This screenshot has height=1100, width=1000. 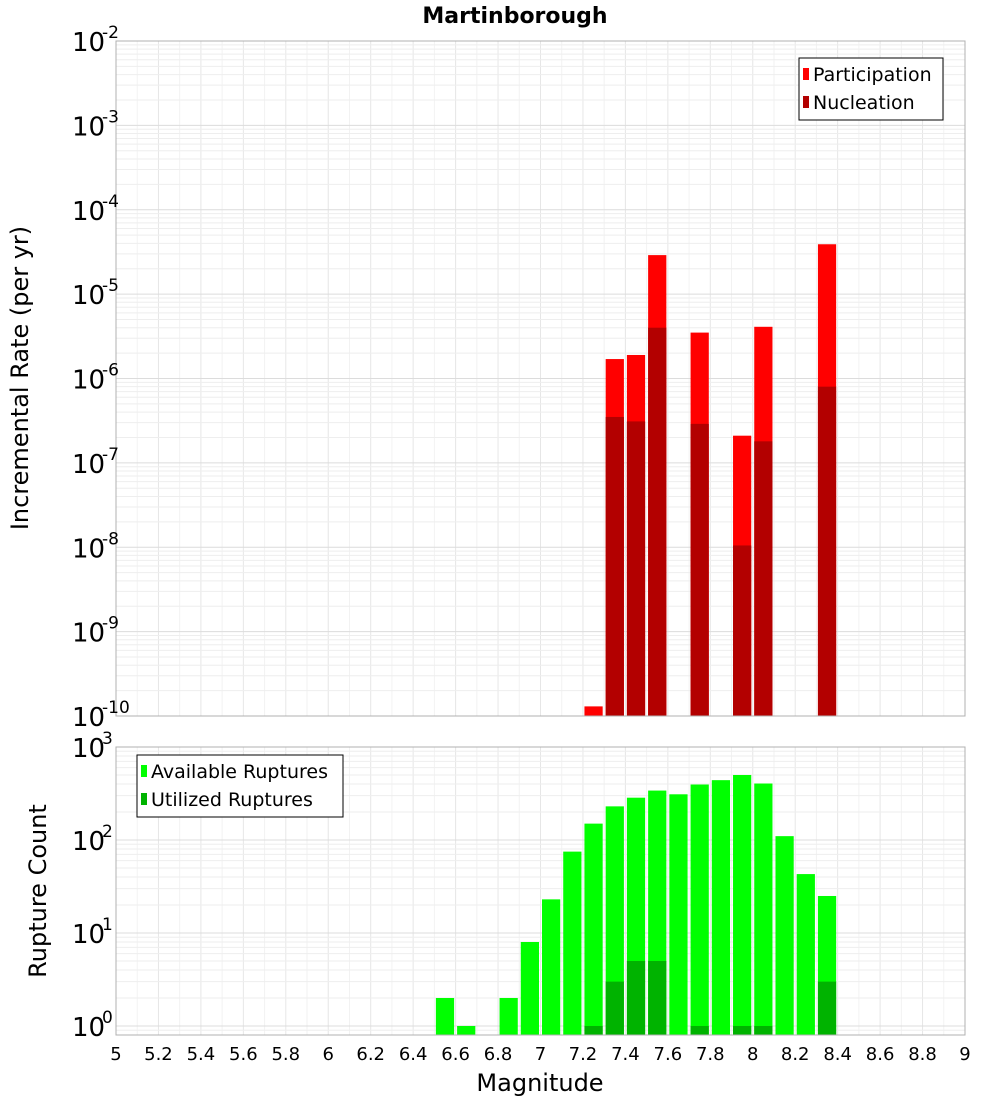 I want to click on x-tick-label: 5.6, so click(x=243, y=1054).